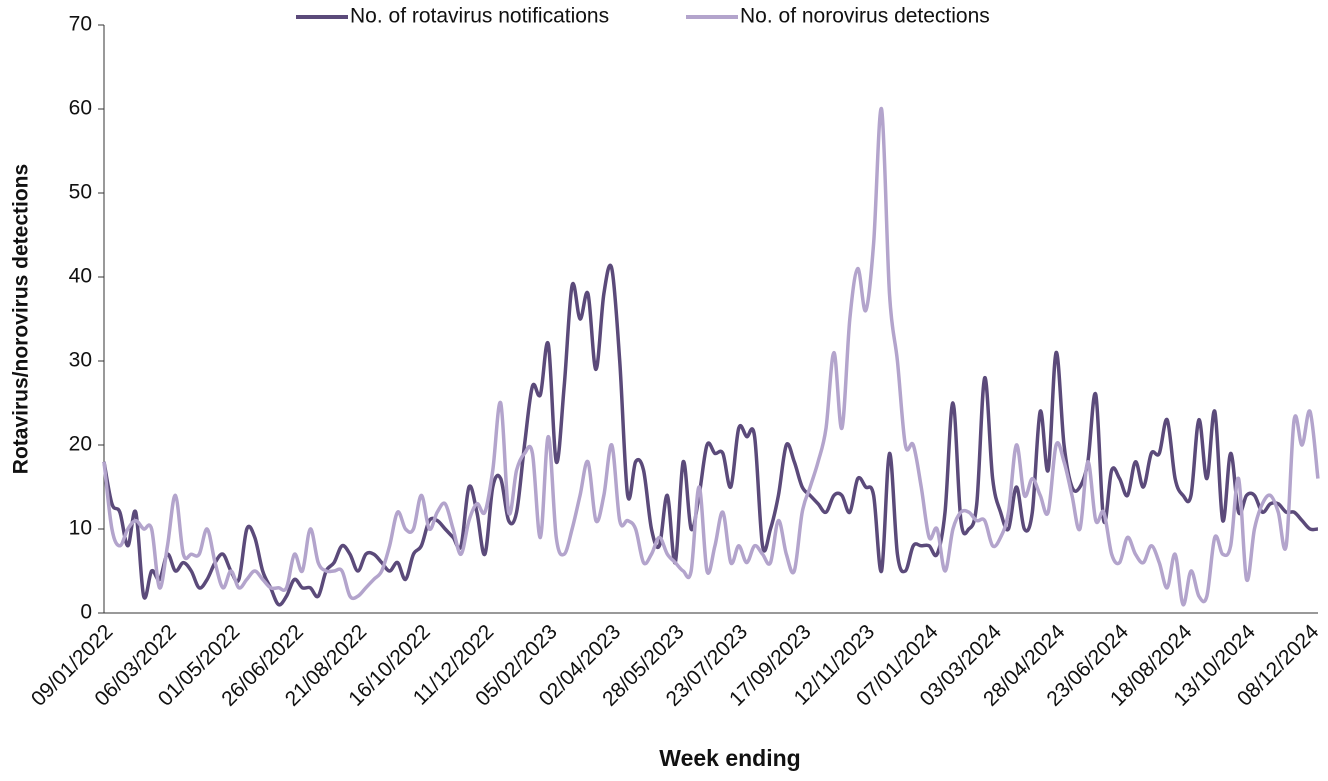 The height and width of the screenshot is (781, 1328). What do you see at coordinates (80, 192) in the screenshot?
I see `y-tick-label: 50` at bounding box center [80, 192].